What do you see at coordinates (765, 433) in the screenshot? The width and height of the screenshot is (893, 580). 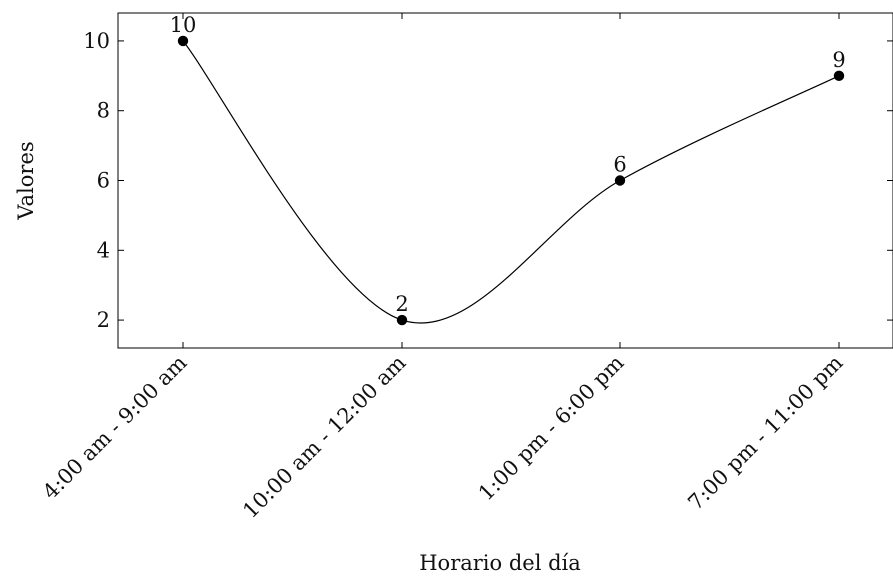 I see `x-tick-label: 7:00 pm - 11:00 pm` at bounding box center [765, 433].